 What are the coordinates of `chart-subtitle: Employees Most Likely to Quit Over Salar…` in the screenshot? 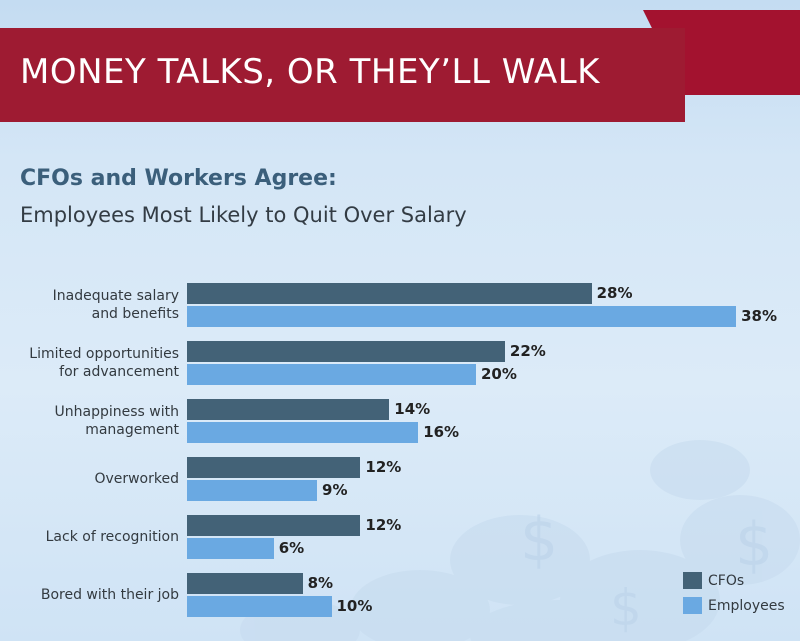 It's located at (243, 215).